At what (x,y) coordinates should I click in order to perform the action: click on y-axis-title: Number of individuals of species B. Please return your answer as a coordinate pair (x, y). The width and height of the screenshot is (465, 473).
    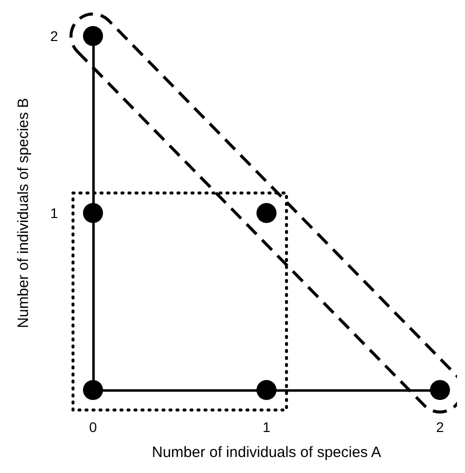
    Looking at the image, I should click on (23, 213).